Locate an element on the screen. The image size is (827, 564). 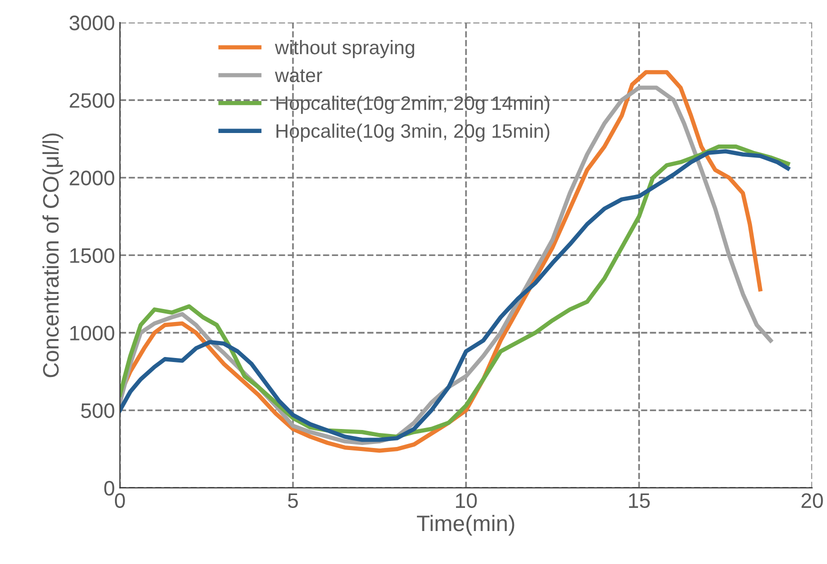
x-tick-label: 5 is located at coordinates (293, 500).